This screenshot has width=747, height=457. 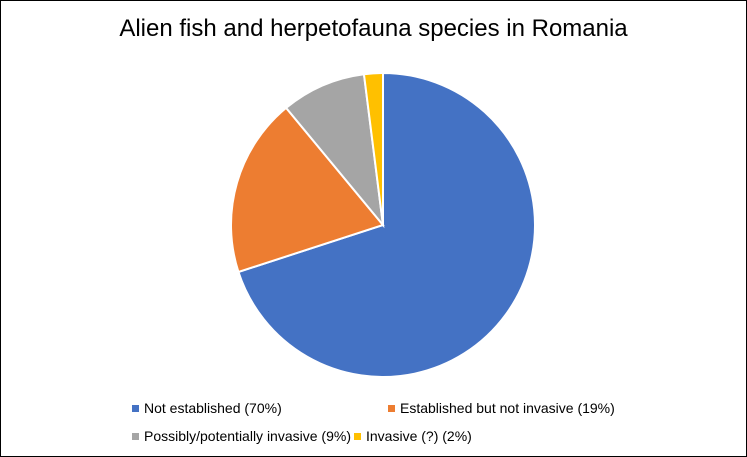 What do you see at coordinates (419, 436) in the screenshot?
I see `legend-label-invasive: Invasive (?) (2%)` at bounding box center [419, 436].